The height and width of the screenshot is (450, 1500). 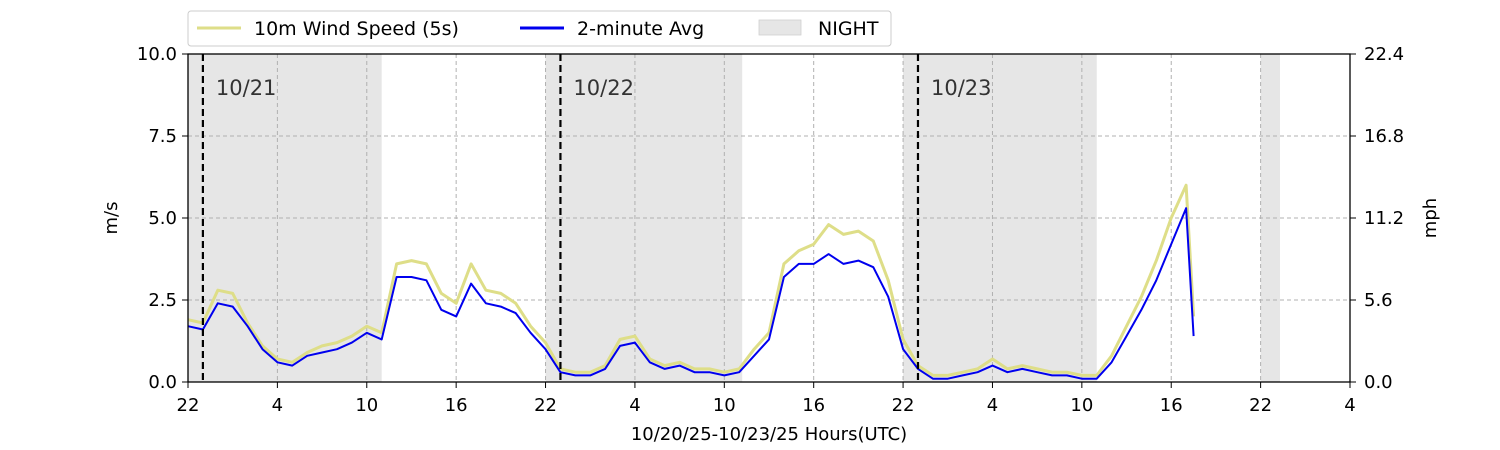 I want to click on x-tick-label-11: 16, so click(x=1171, y=405).